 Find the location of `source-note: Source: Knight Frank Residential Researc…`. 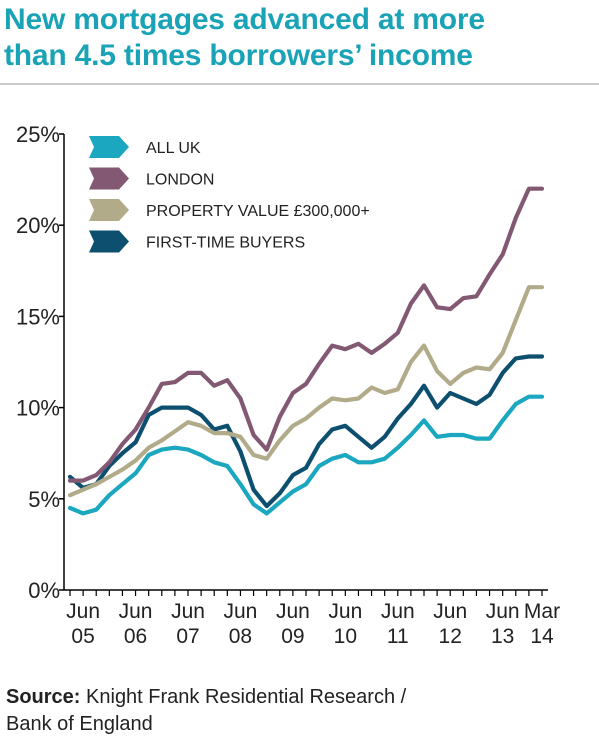

source-note: Source: Knight Frank Residential Researc… is located at coordinates (301, 711).